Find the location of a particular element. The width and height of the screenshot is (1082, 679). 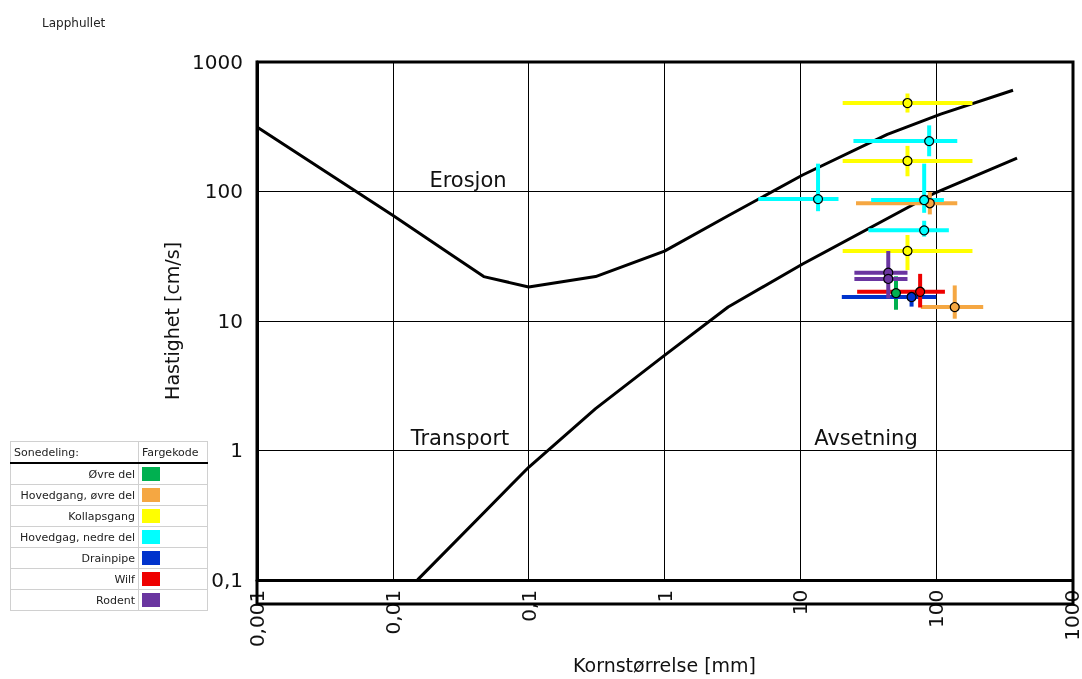

legend-label: Hovedgag, nedre del is located at coordinates (74, 537).